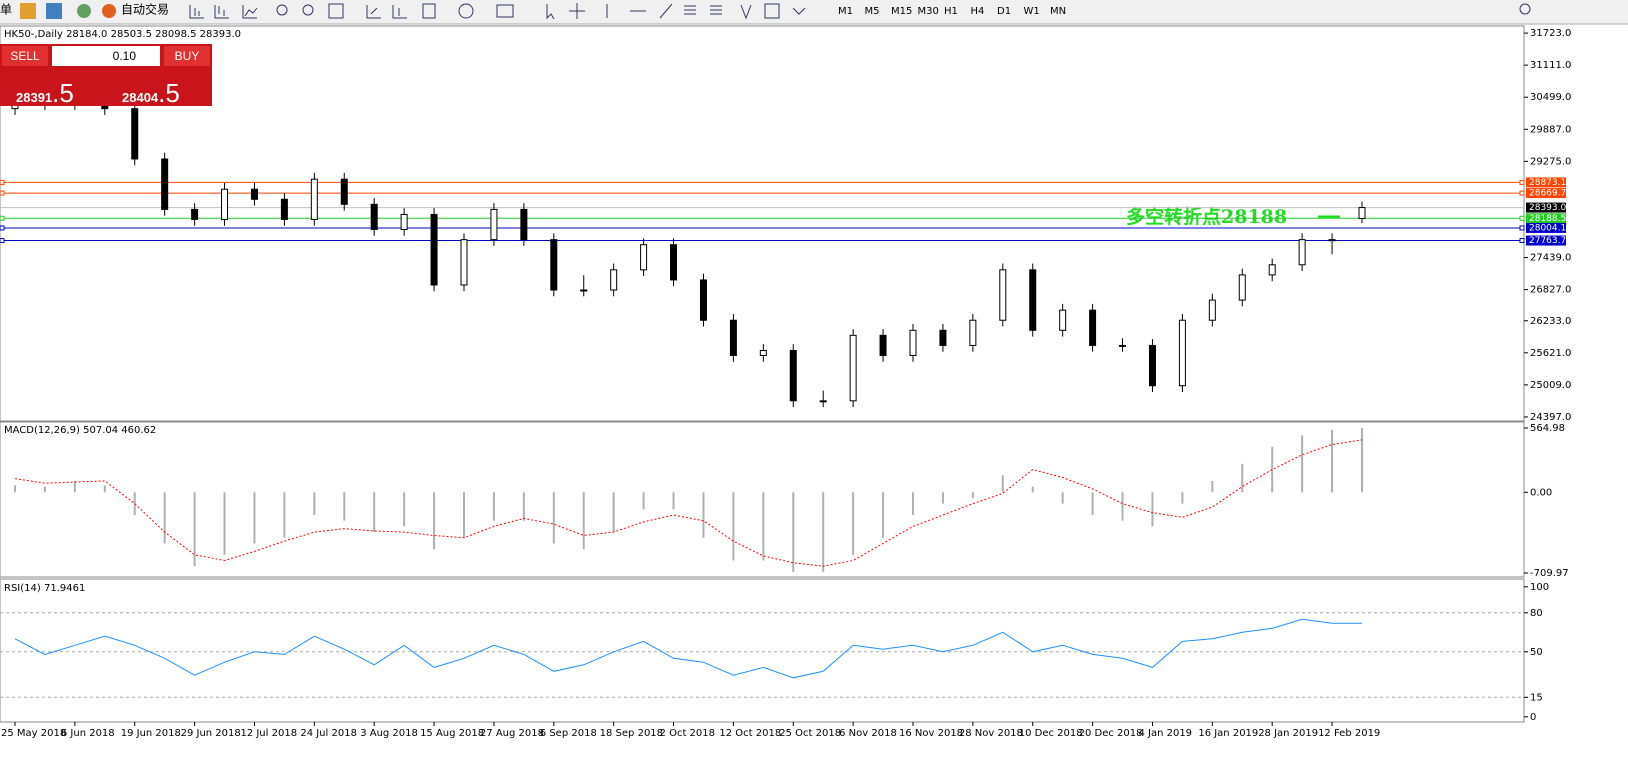 The width and height of the screenshot is (1628, 774). I want to click on y-tick-label: 29275.0, so click(1550, 161).